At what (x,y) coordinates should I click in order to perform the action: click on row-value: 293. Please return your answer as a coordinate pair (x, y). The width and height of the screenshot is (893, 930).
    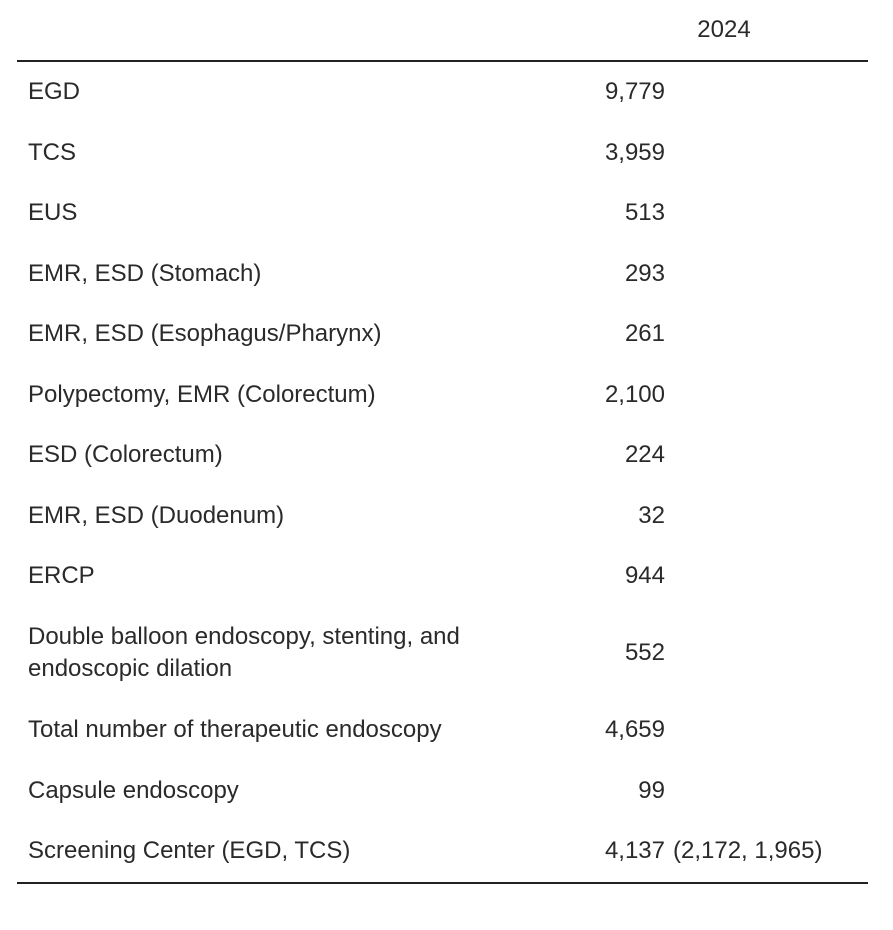
    Looking at the image, I should click on (644, 273).